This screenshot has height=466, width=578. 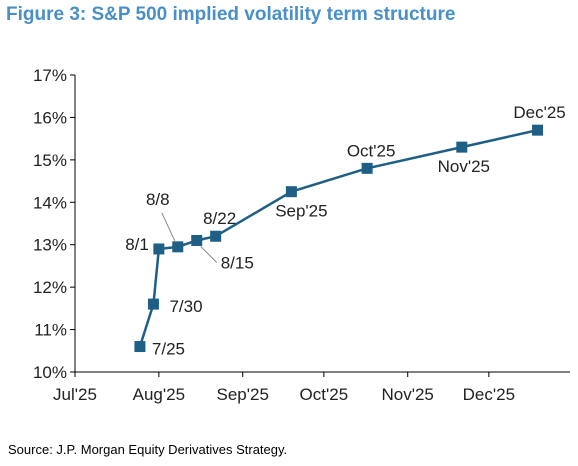 What do you see at coordinates (137, 244) in the screenshot?
I see `data-label: 8/1` at bounding box center [137, 244].